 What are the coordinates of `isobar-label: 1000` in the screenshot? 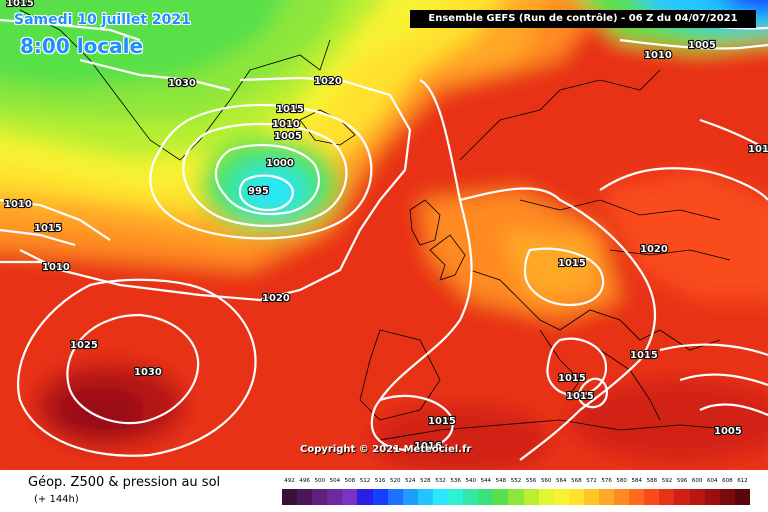 It's located at (280, 163).